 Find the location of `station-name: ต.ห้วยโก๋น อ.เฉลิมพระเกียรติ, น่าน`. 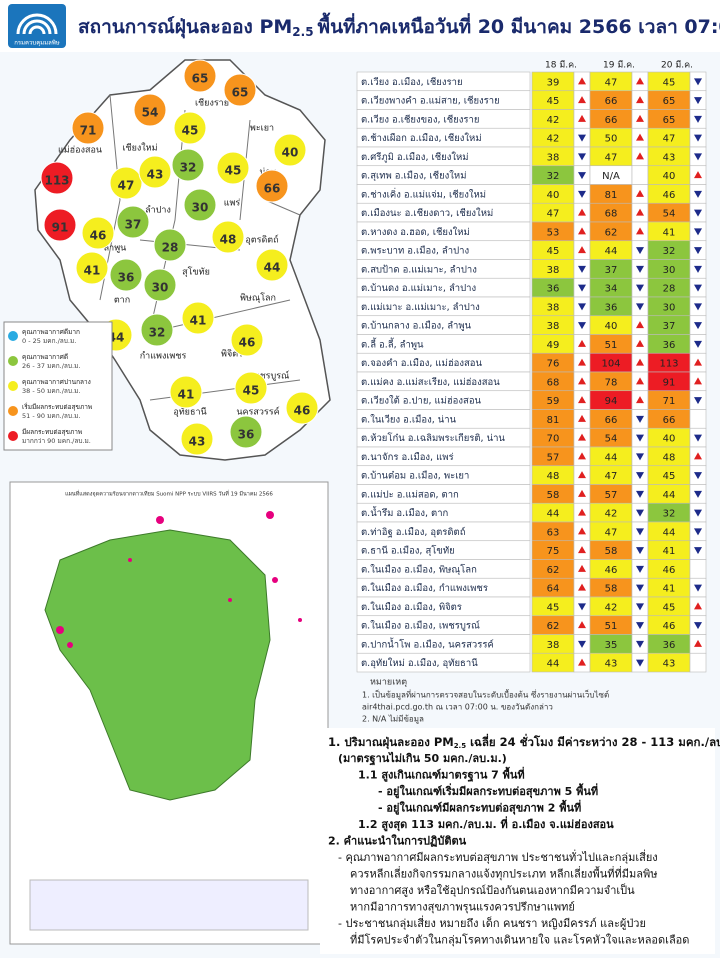

station-name: ต.ห้วยโก๋น อ.เฉลิมพระเกียรติ, น่าน is located at coordinates (433, 438).